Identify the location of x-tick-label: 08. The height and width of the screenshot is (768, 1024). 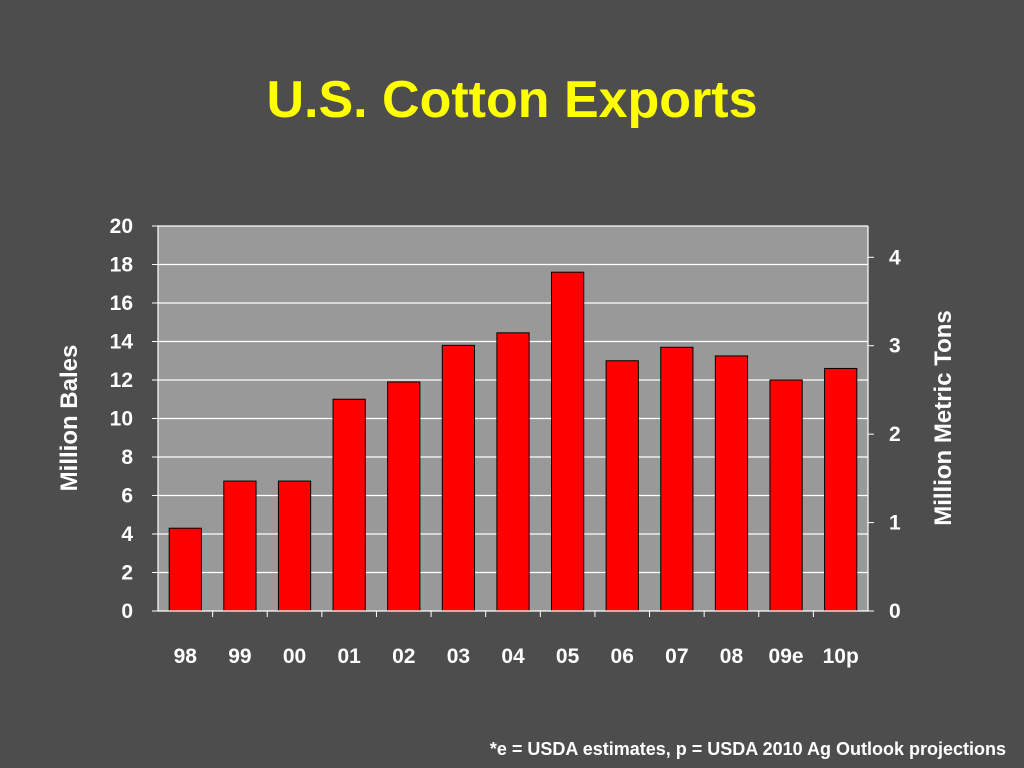
(732, 656).